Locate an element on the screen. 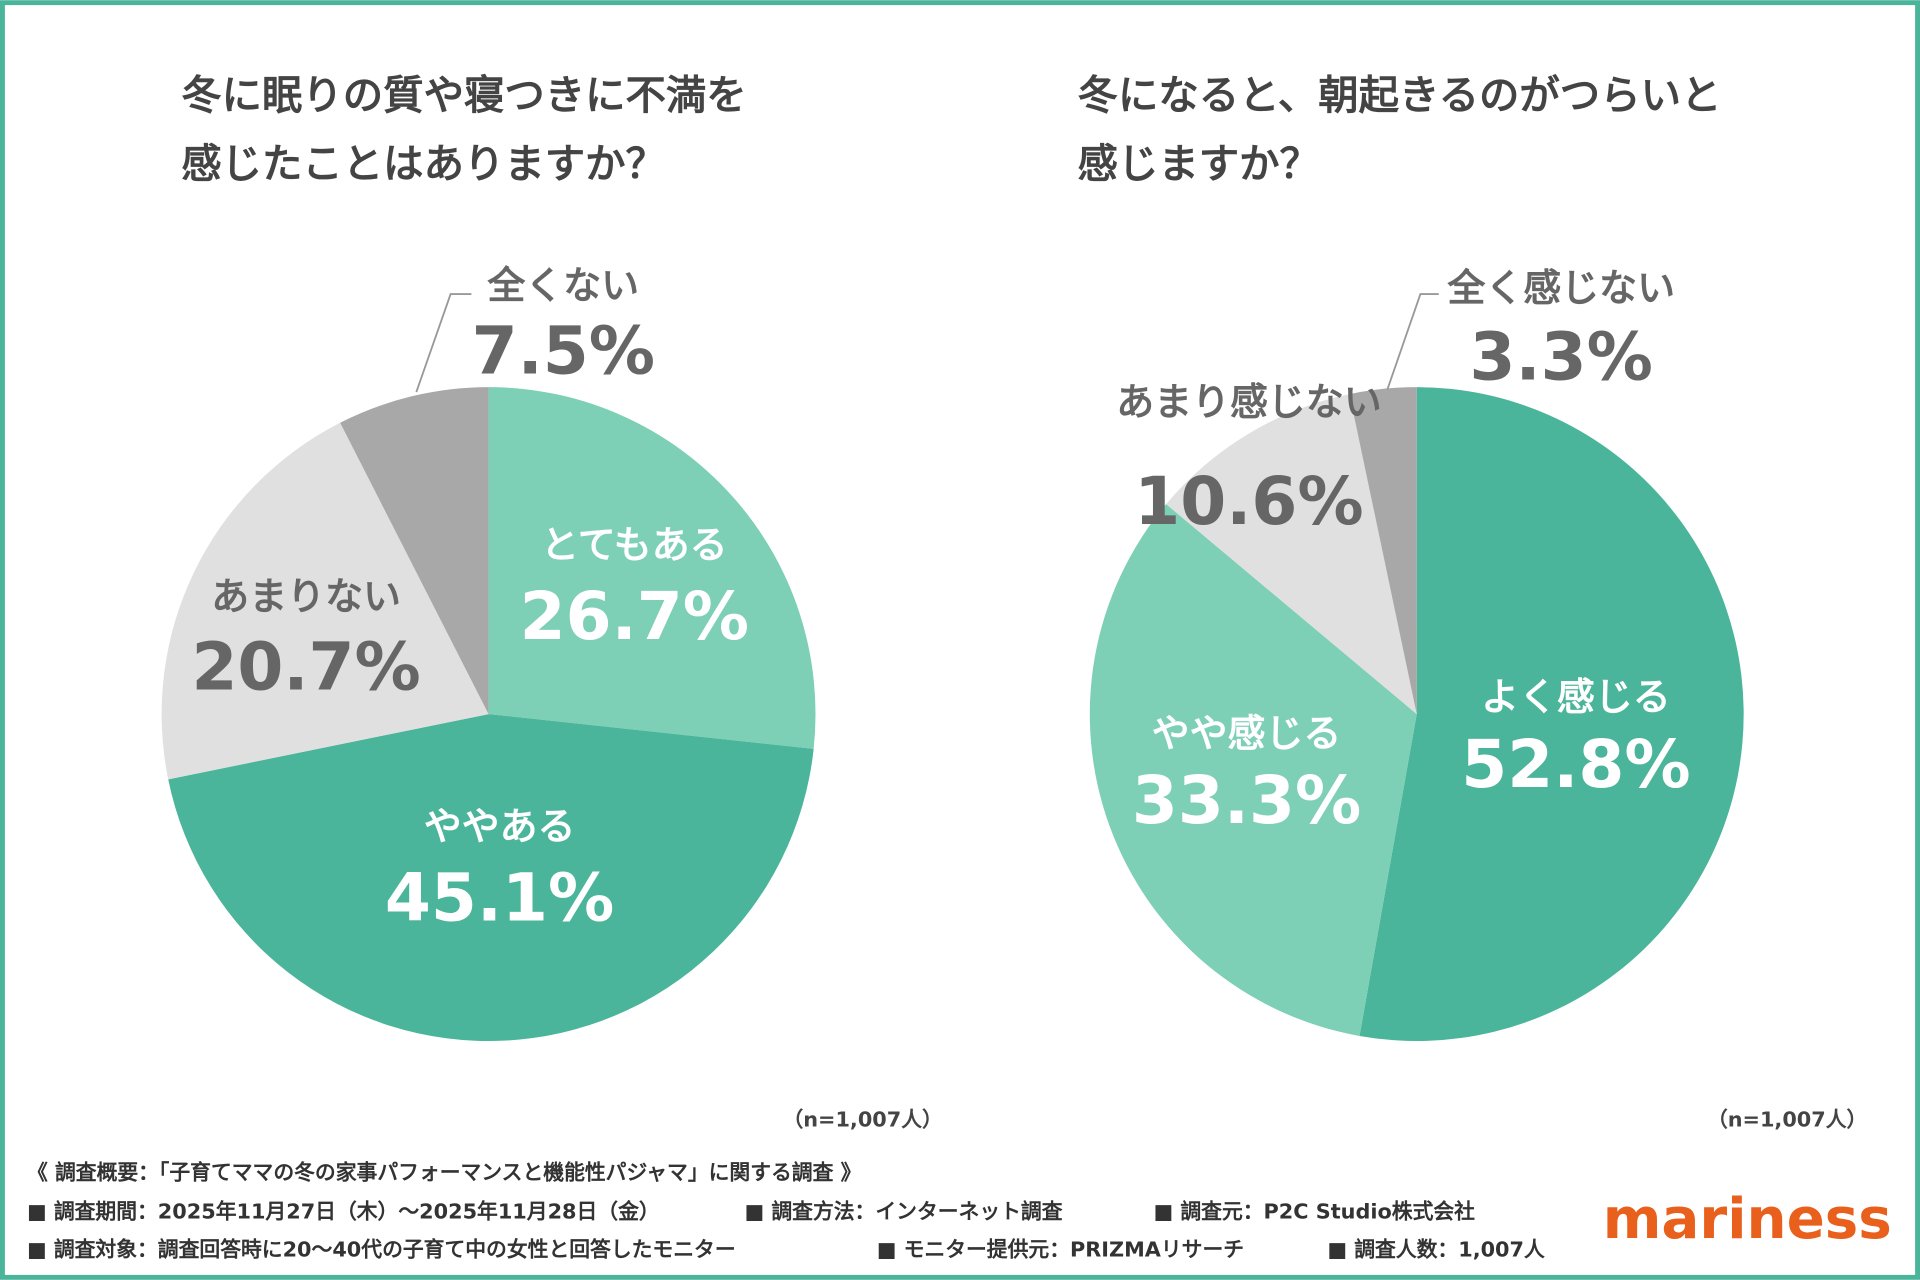  slice-category: あまりない is located at coordinates (306, 596).